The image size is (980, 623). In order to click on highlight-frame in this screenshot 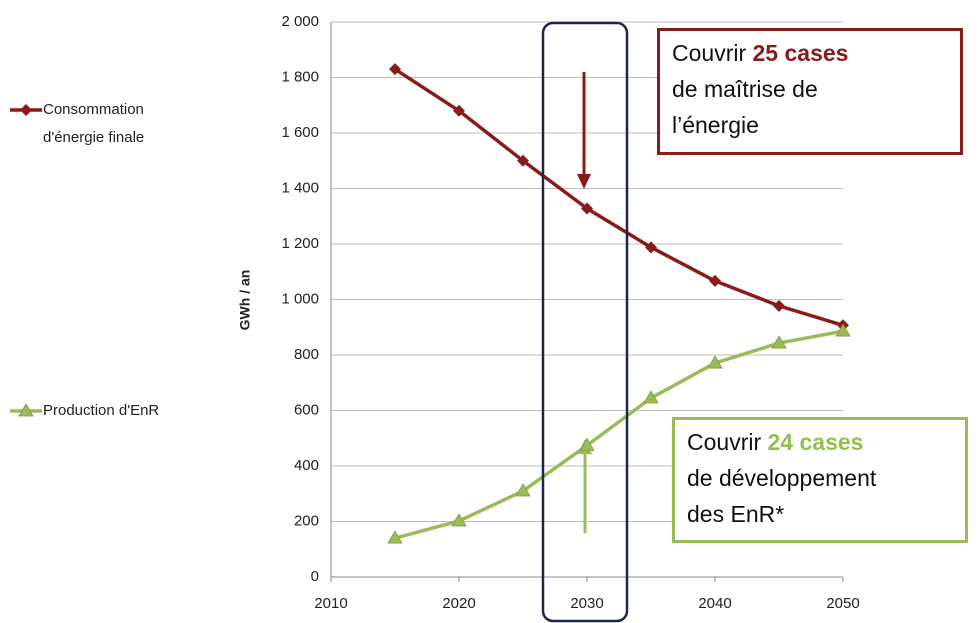, I will do `click(585, 322)`.